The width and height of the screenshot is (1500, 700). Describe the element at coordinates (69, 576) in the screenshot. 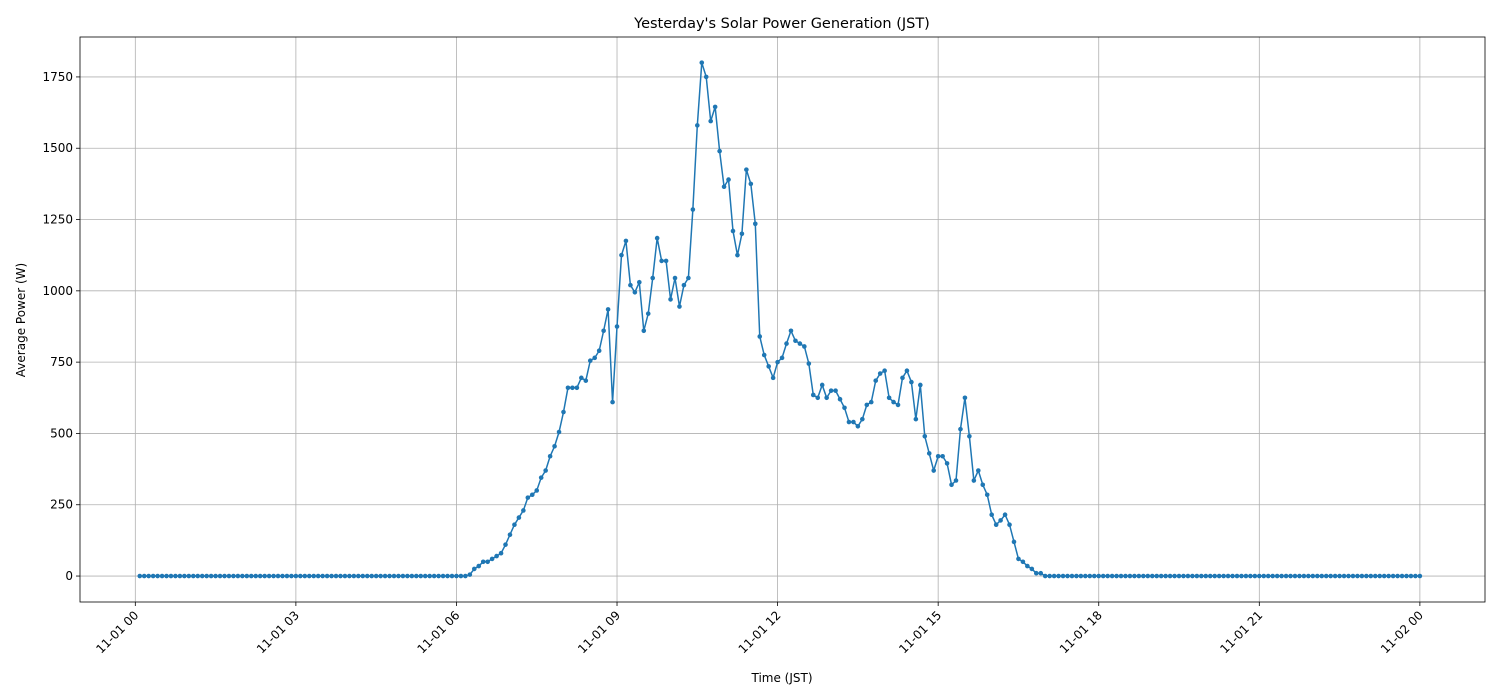

I see `y-tick-label: 0` at that location.